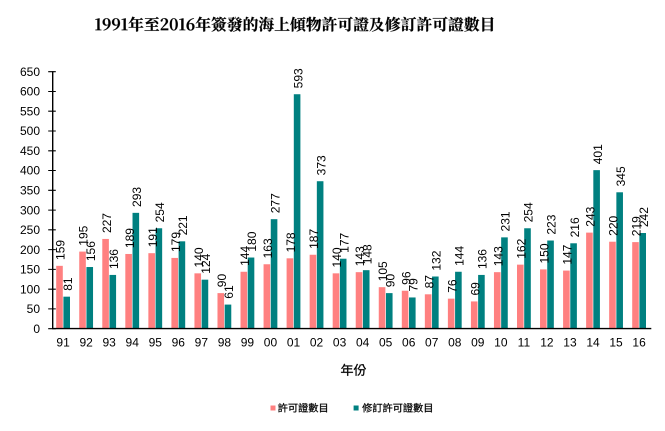  Describe the element at coordinates (130, 238) in the screenshot. I see `svg-text: 189` at that location.